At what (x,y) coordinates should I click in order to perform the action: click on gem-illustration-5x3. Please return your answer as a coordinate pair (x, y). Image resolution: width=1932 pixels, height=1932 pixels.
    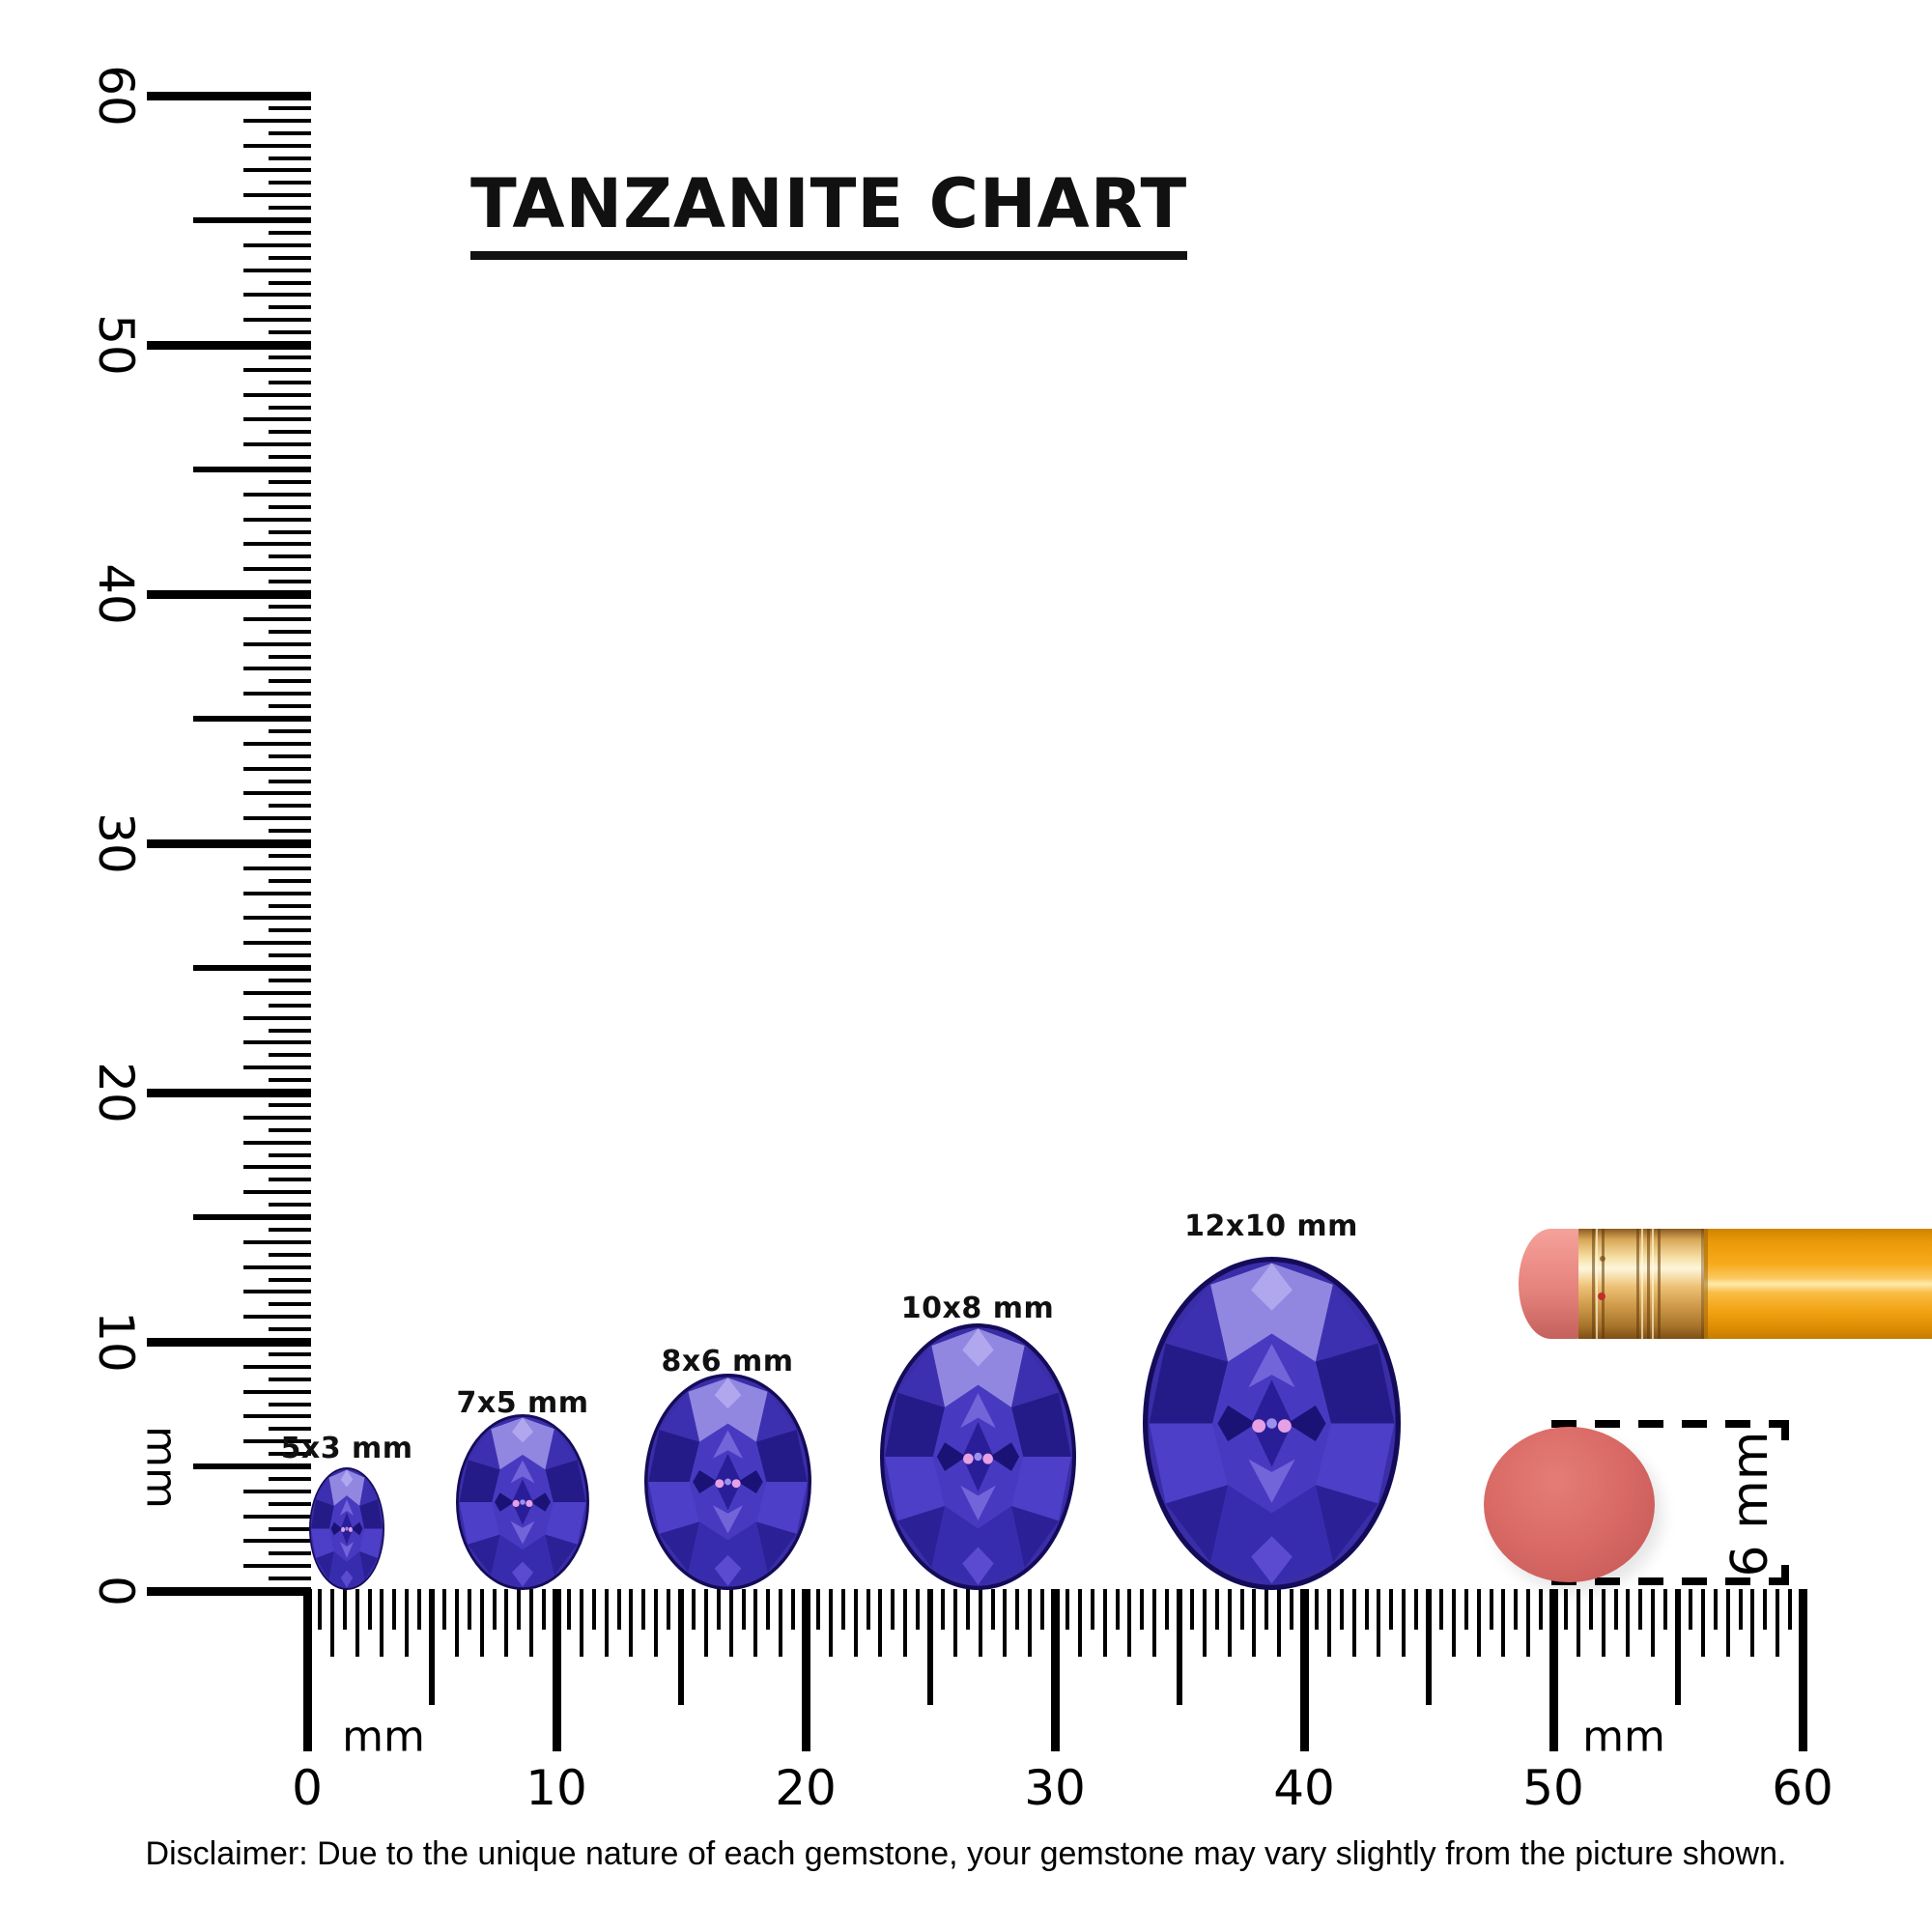
    Looking at the image, I should click on (346, 1528).